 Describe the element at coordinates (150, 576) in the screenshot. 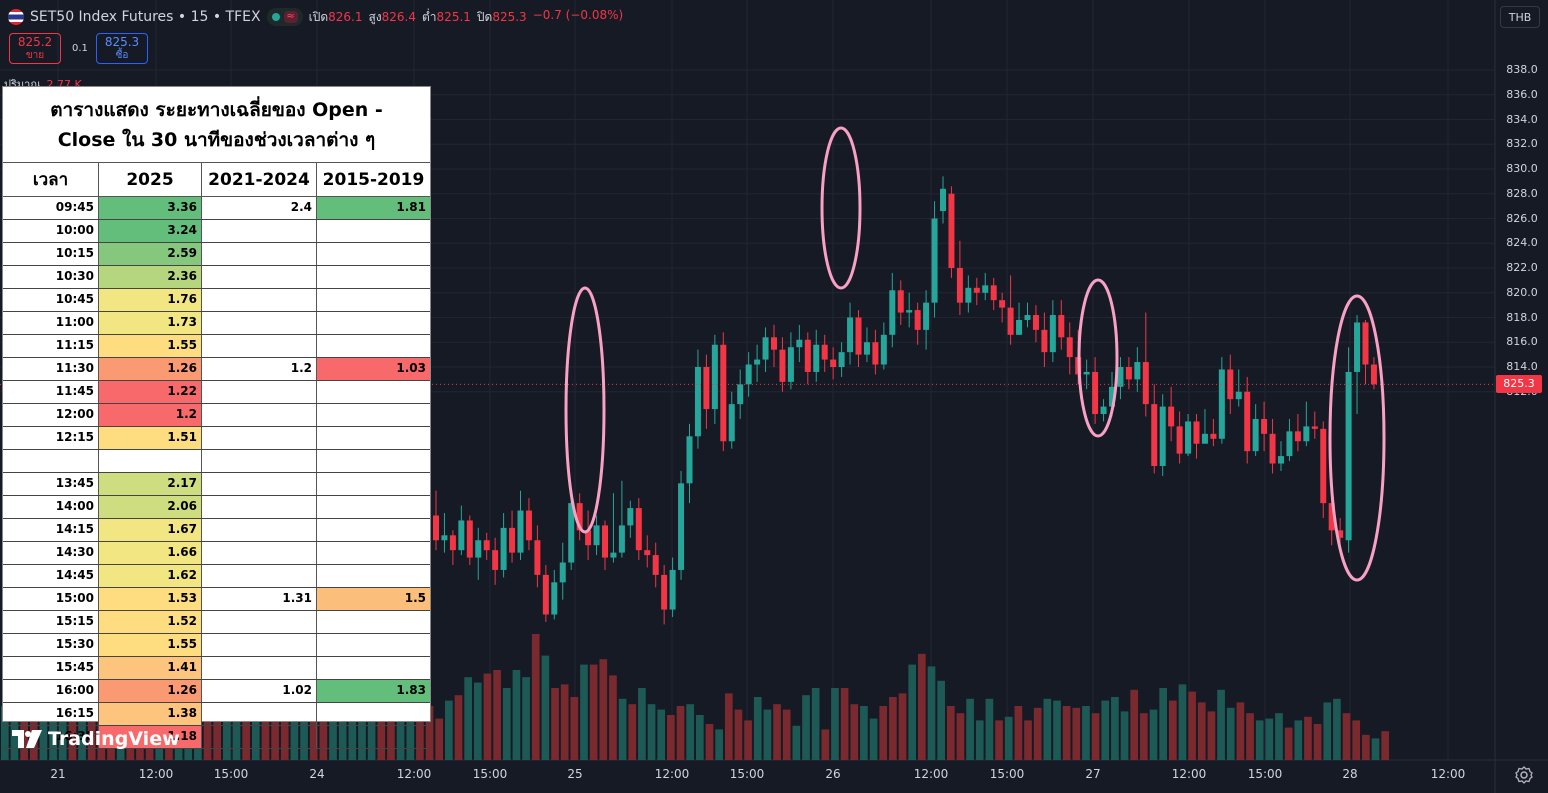

I see `table-cell: 1.62` at that location.